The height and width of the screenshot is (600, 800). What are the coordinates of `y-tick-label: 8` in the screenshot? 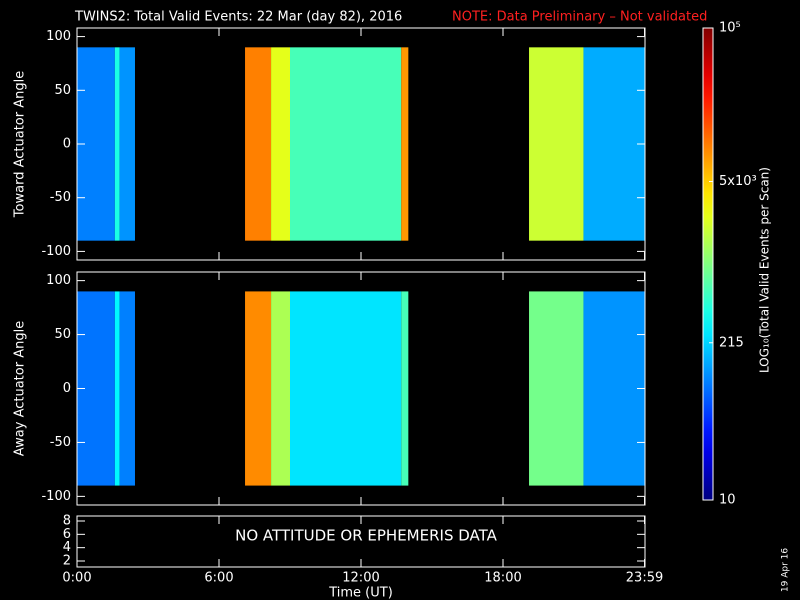 It's located at (67, 521).